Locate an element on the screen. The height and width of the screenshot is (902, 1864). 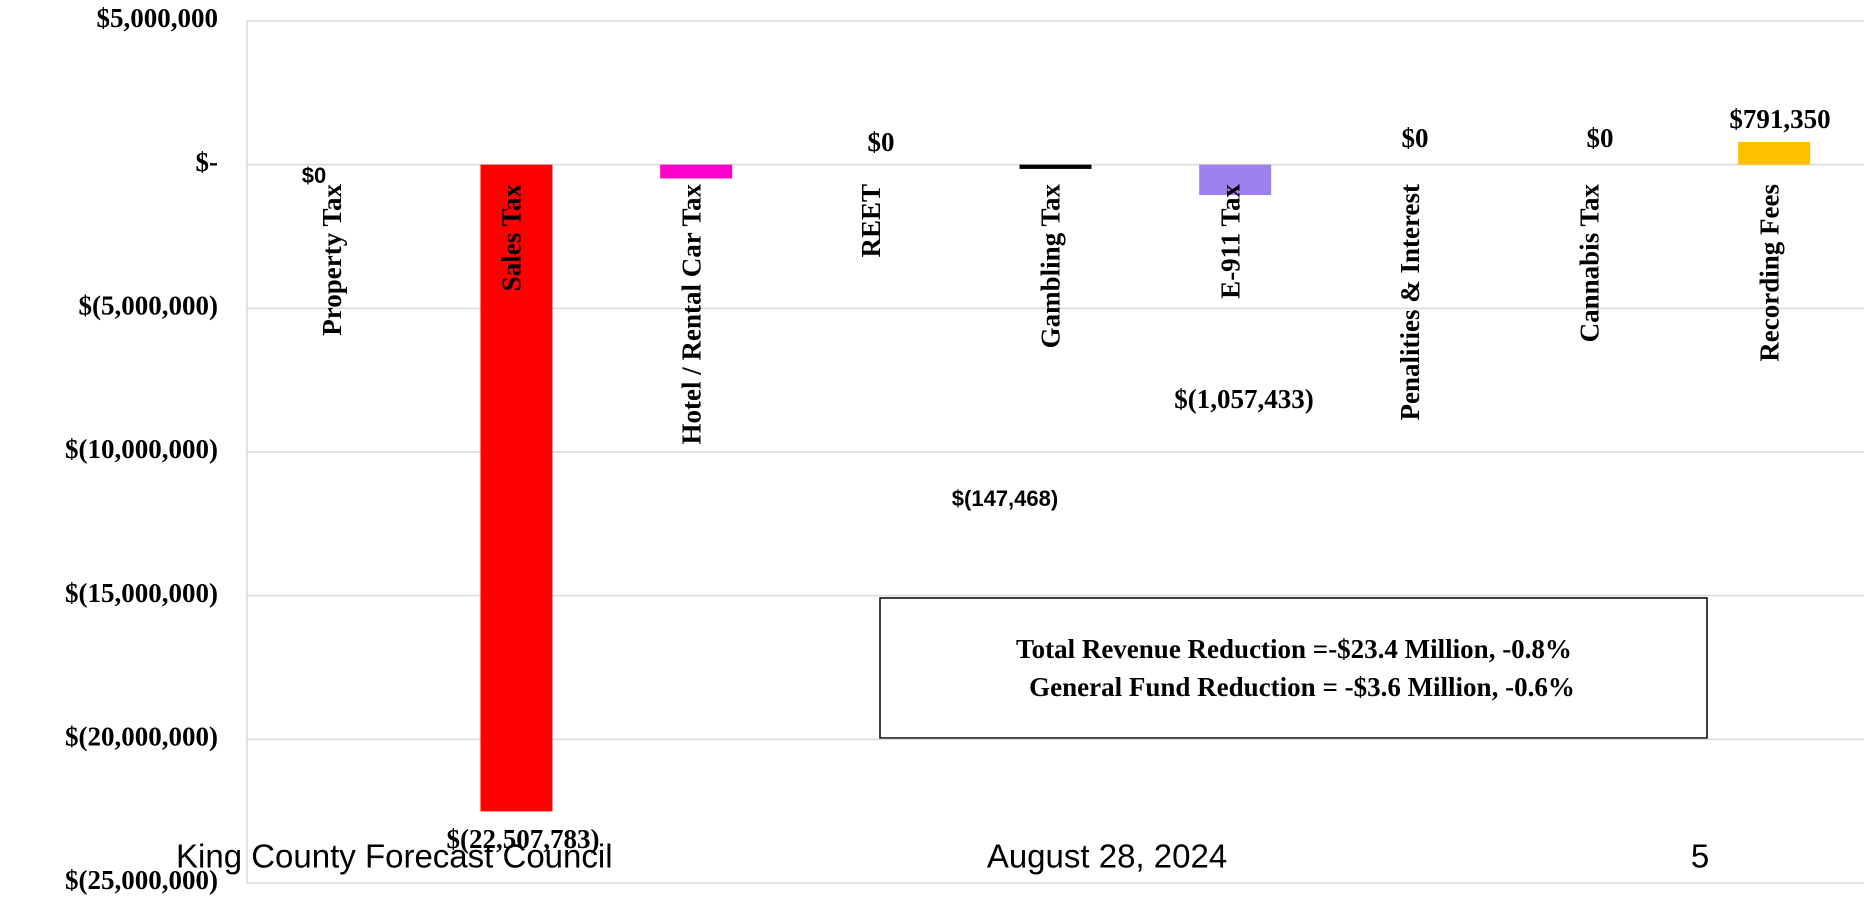
category-label: Cannabis Tax is located at coordinates (1590, 263).